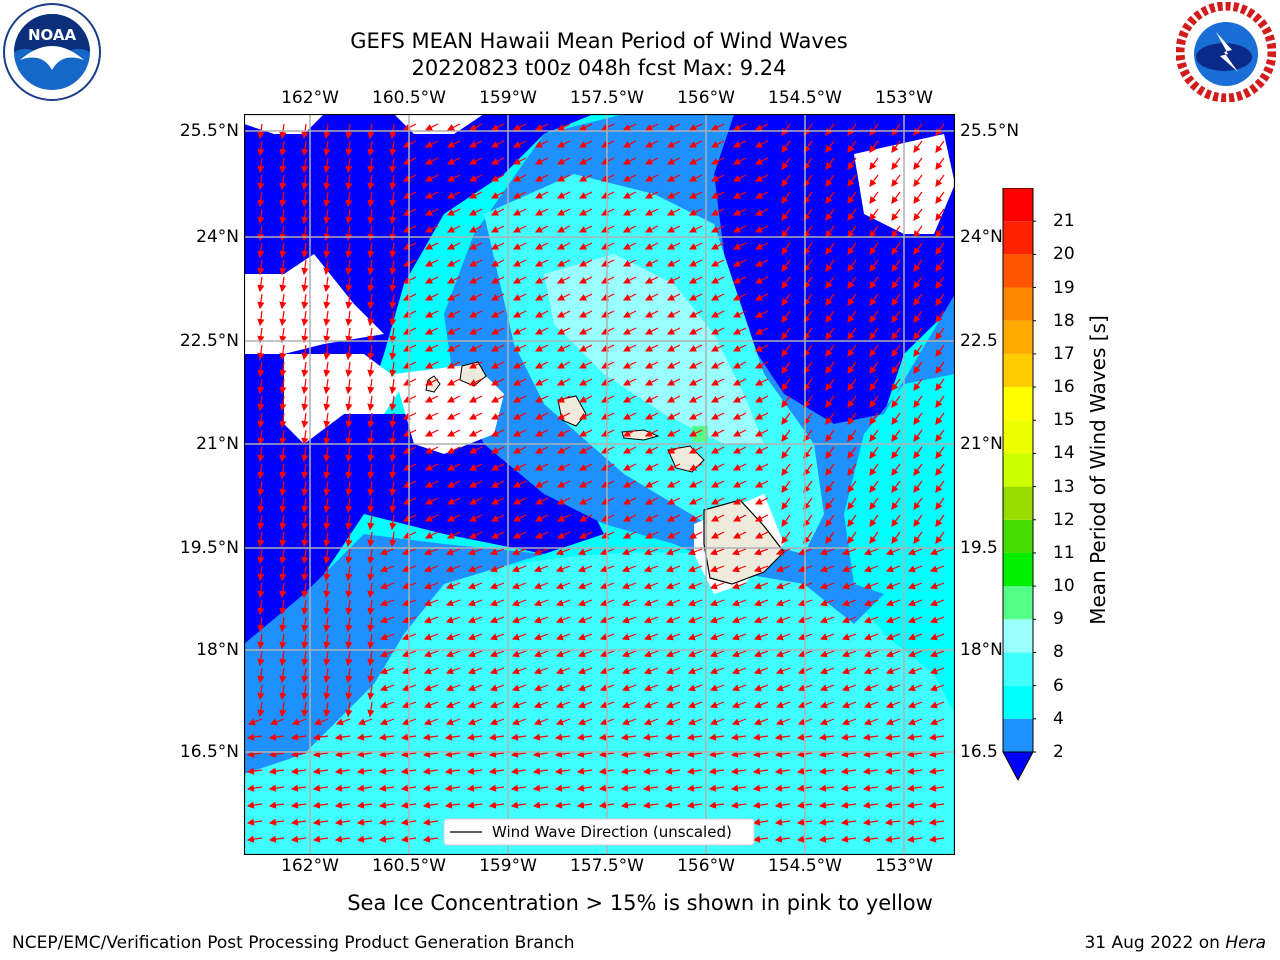 The width and height of the screenshot is (1280, 960). Describe the element at coordinates (209, 548) in the screenshot. I see `latitude-tick-label: 19.5°N` at that location.